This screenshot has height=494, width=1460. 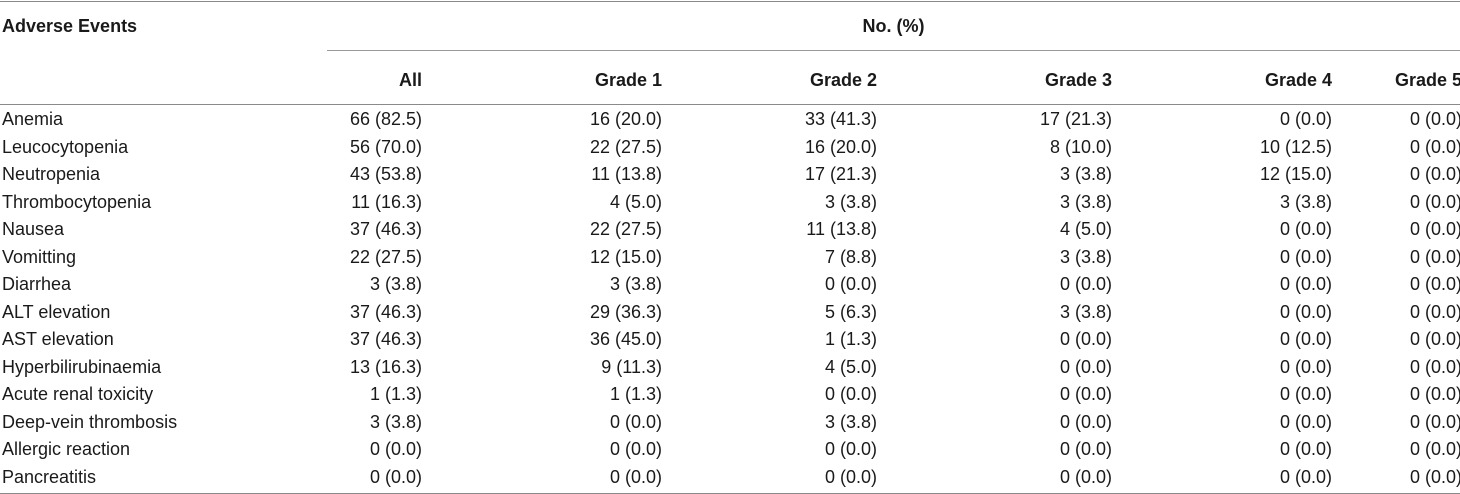 I want to click on column-header-grade-1: Grade 1, so click(x=628, y=79).